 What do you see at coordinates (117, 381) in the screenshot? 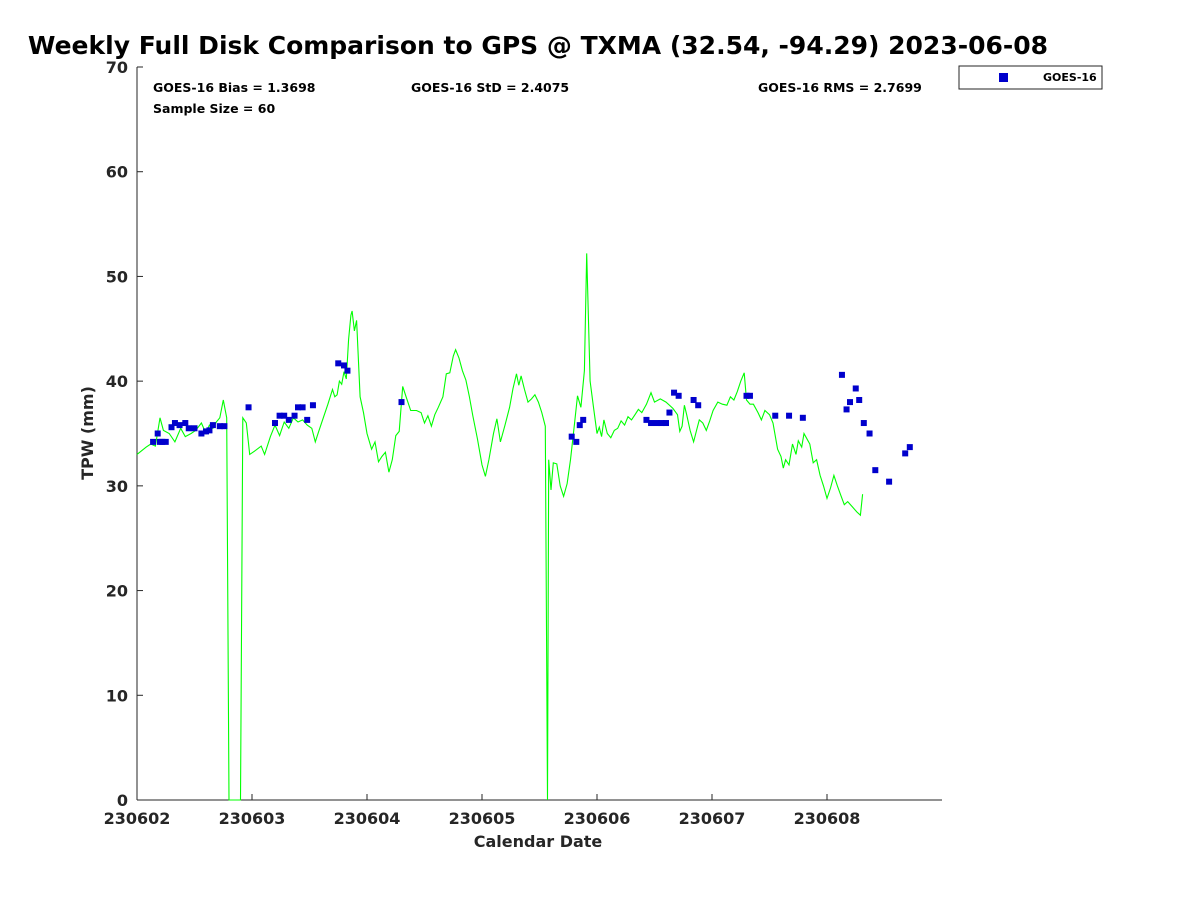
I see `y-tick-label: 40` at bounding box center [117, 381].